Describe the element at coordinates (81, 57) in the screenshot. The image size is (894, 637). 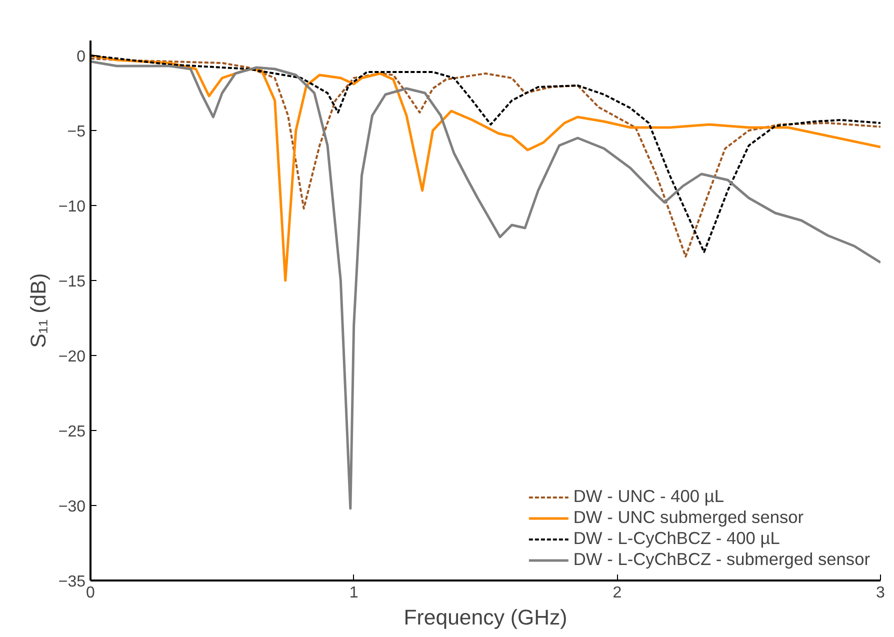
I see `y-tick-label: 0` at that location.